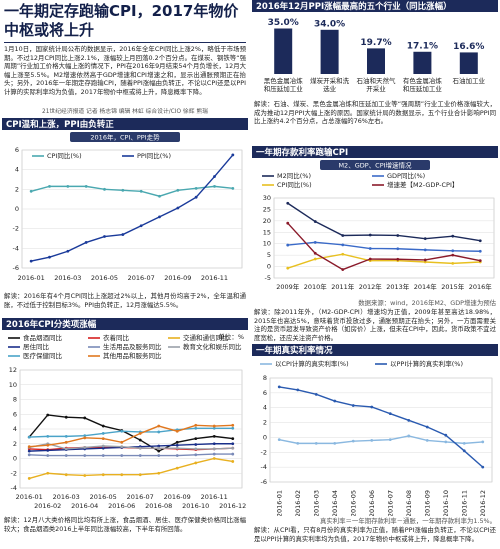  What do you see at coordinates (268, 278) in the screenshot?
I see `y-tick-label: -5` at bounding box center [268, 278].